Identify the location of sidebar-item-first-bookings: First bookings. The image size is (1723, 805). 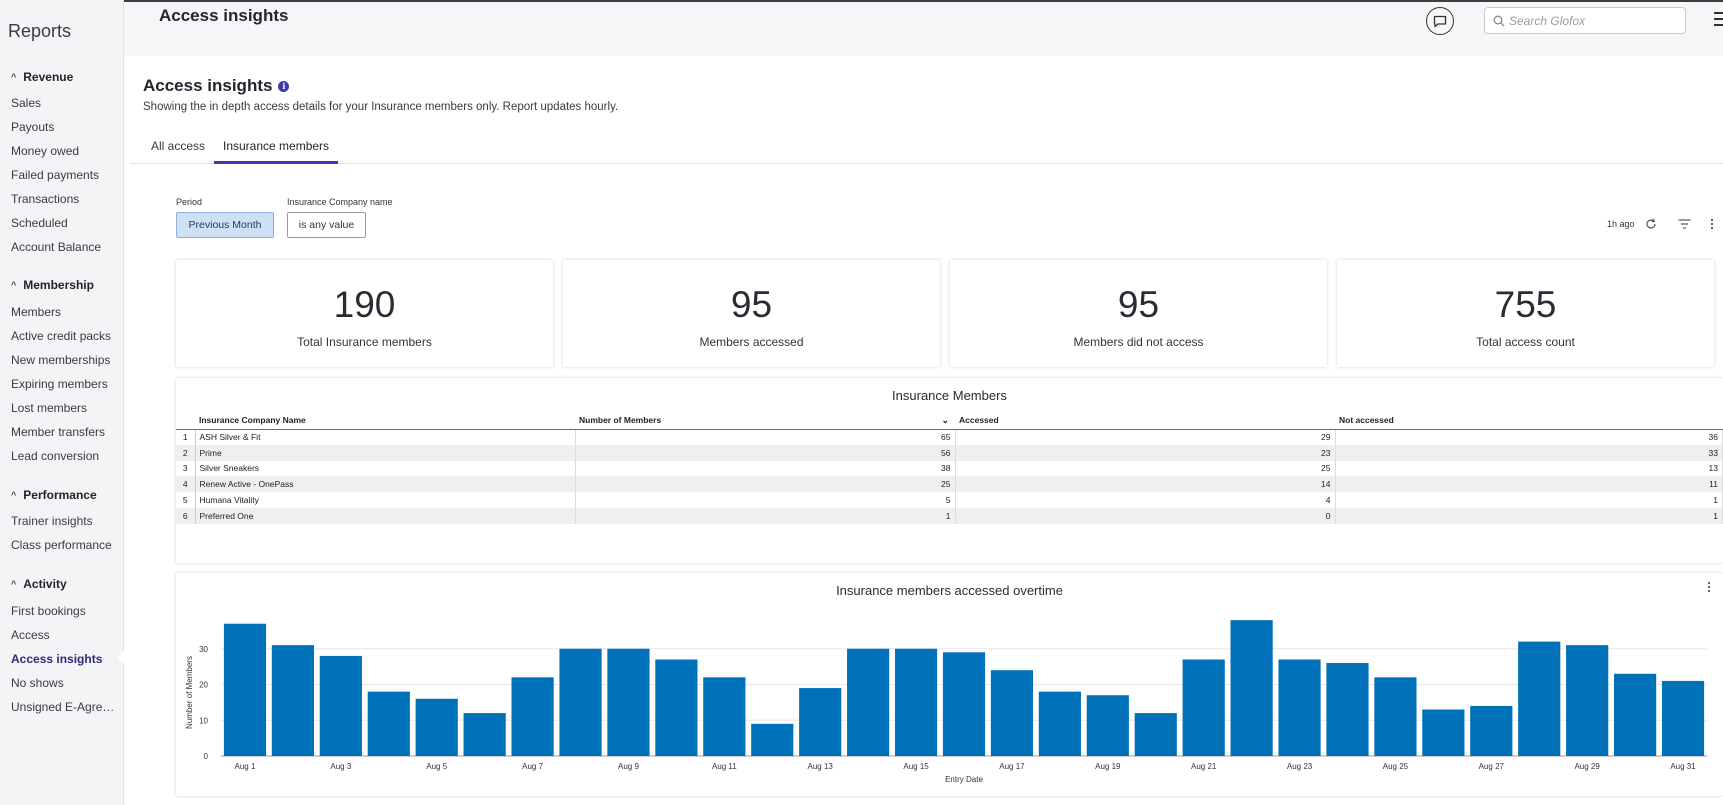
(48, 611).